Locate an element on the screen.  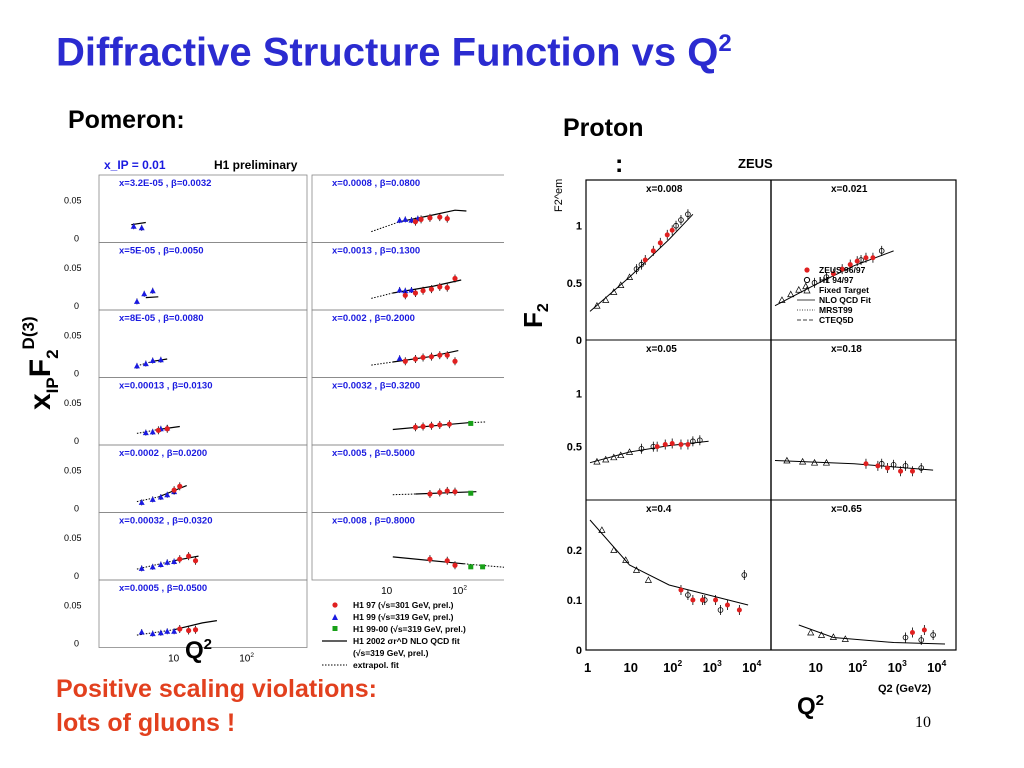
h1-99-00-point is located at coordinates (471, 567).